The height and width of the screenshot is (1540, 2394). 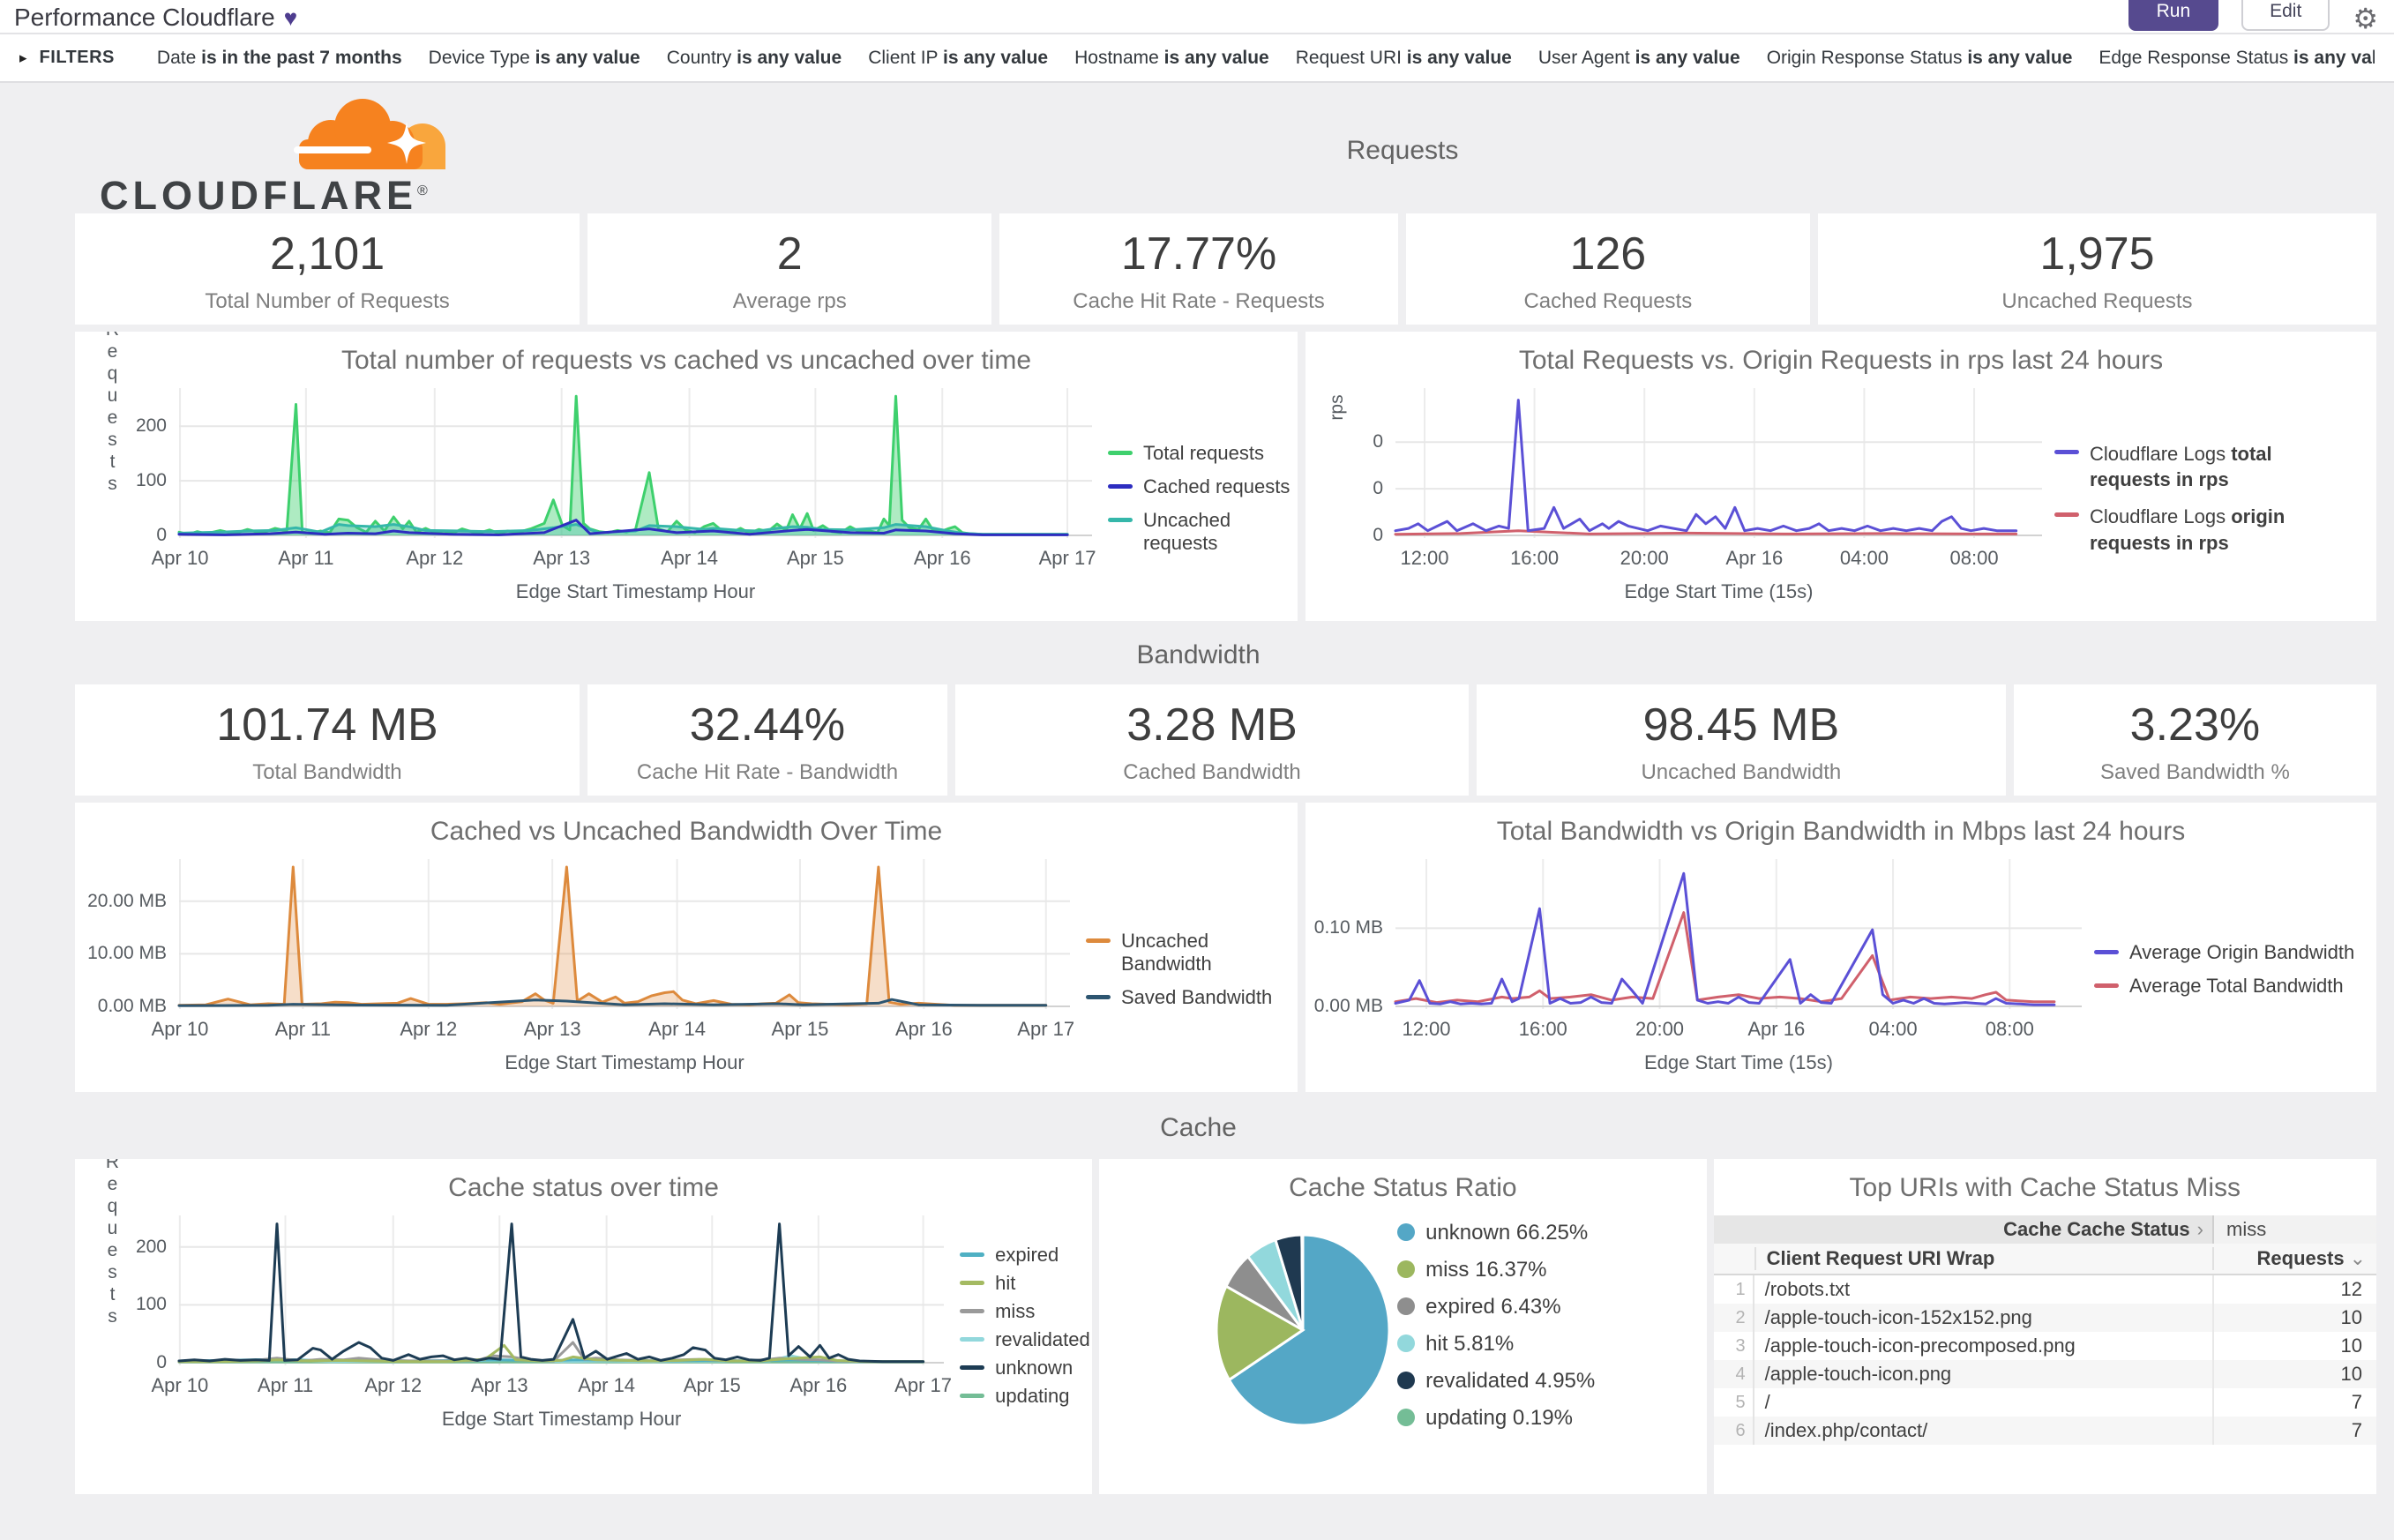 I want to click on filter-item: Device Type is any value, so click(x=534, y=58).